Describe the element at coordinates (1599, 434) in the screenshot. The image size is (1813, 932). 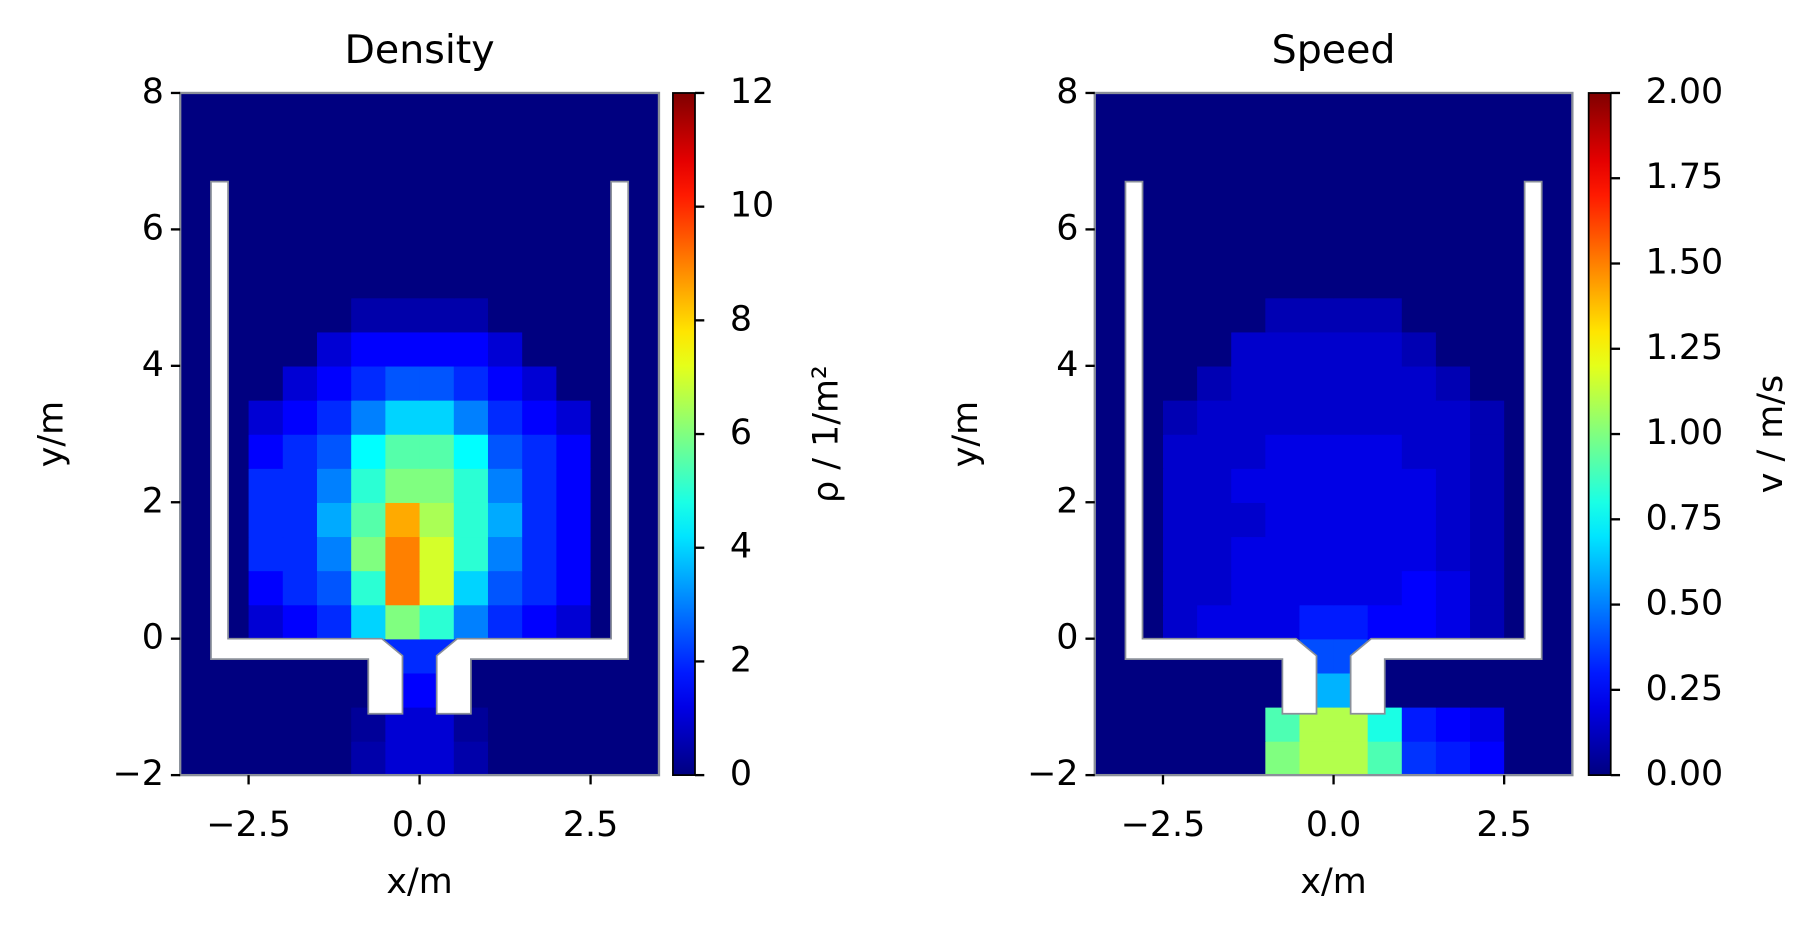
I see `colorbar` at that location.